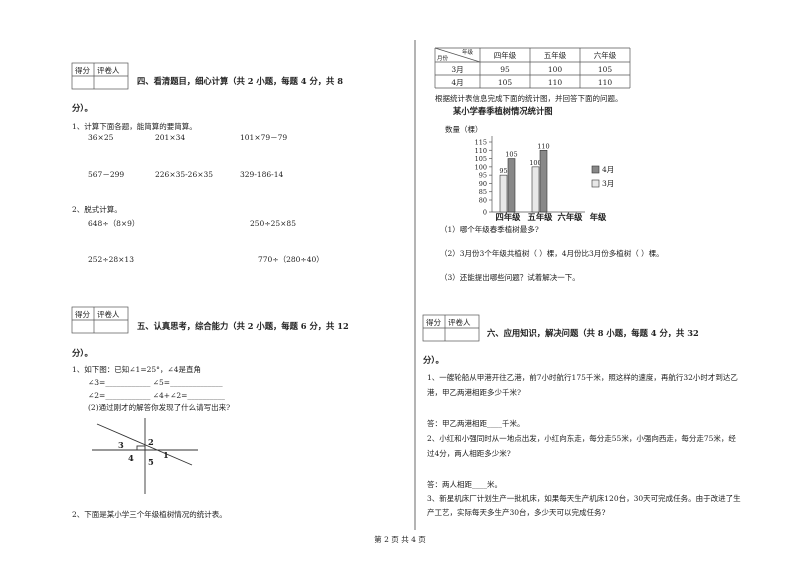  I want to click on expression: 648÷（8×9）, so click(113, 223).